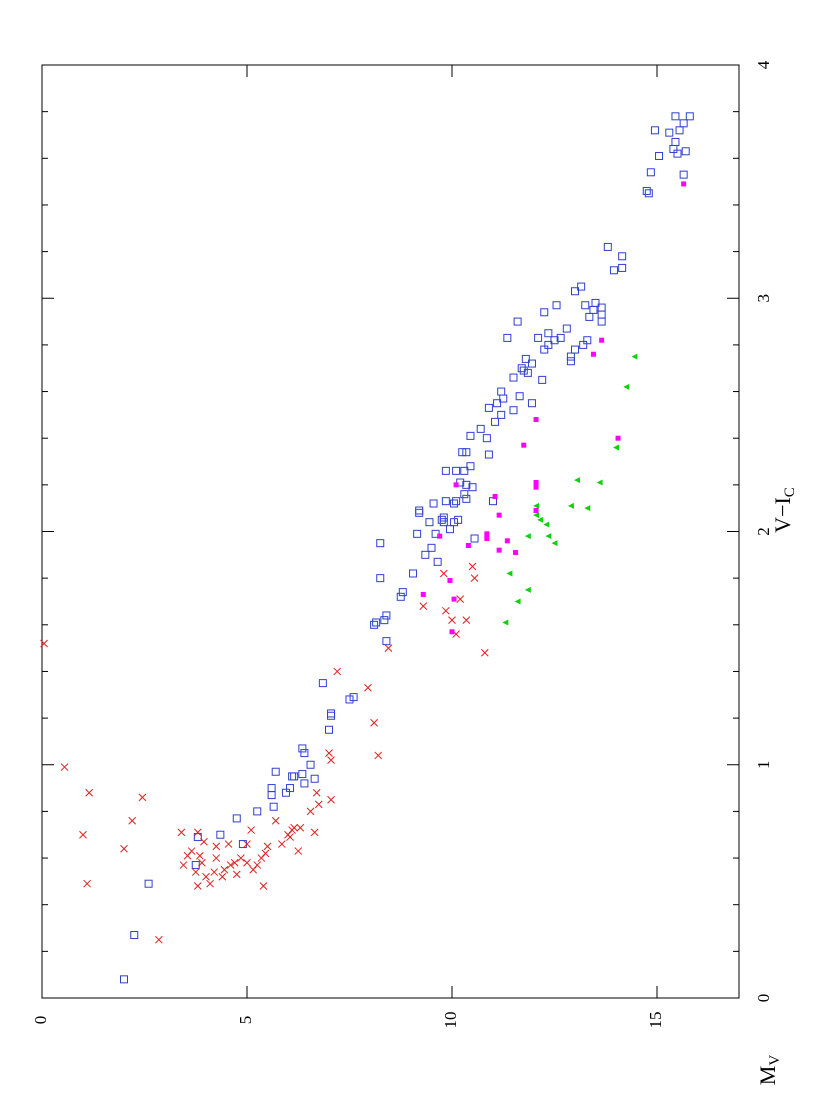 This screenshot has height=1111, width=830. I want to click on x-tick-label: 10, so click(450, 1020).